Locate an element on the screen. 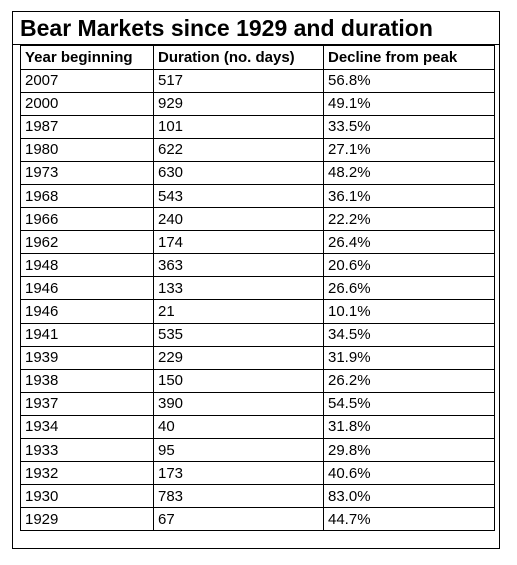 The height and width of the screenshot is (565, 517). decline-cell: 56.8% is located at coordinates (409, 80).